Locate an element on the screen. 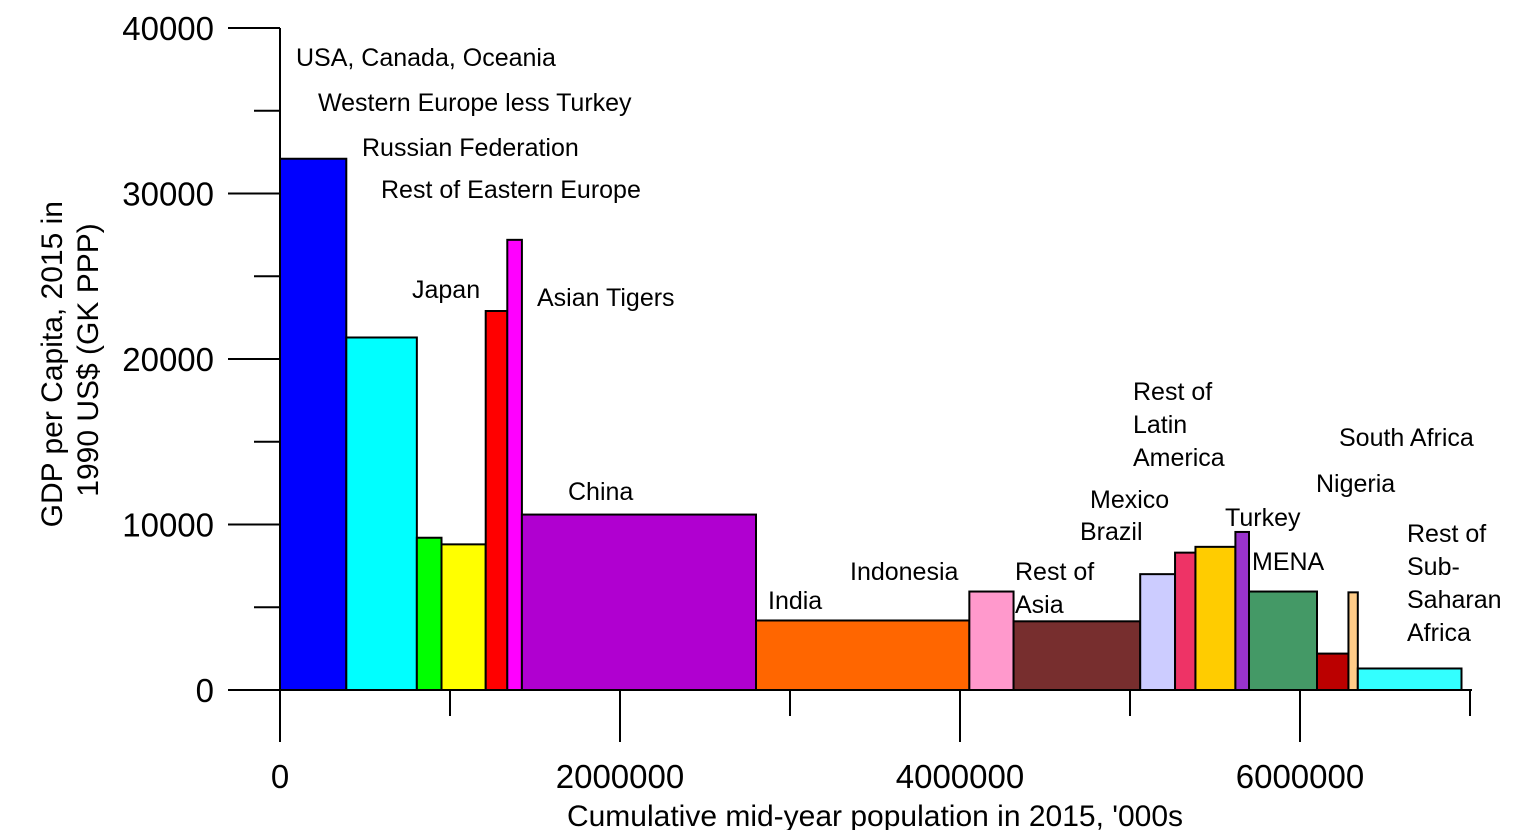 The height and width of the screenshot is (830, 1536). region-label-western-europe-less-turkey: Western Europe less Turkey is located at coordinates (475, 103).